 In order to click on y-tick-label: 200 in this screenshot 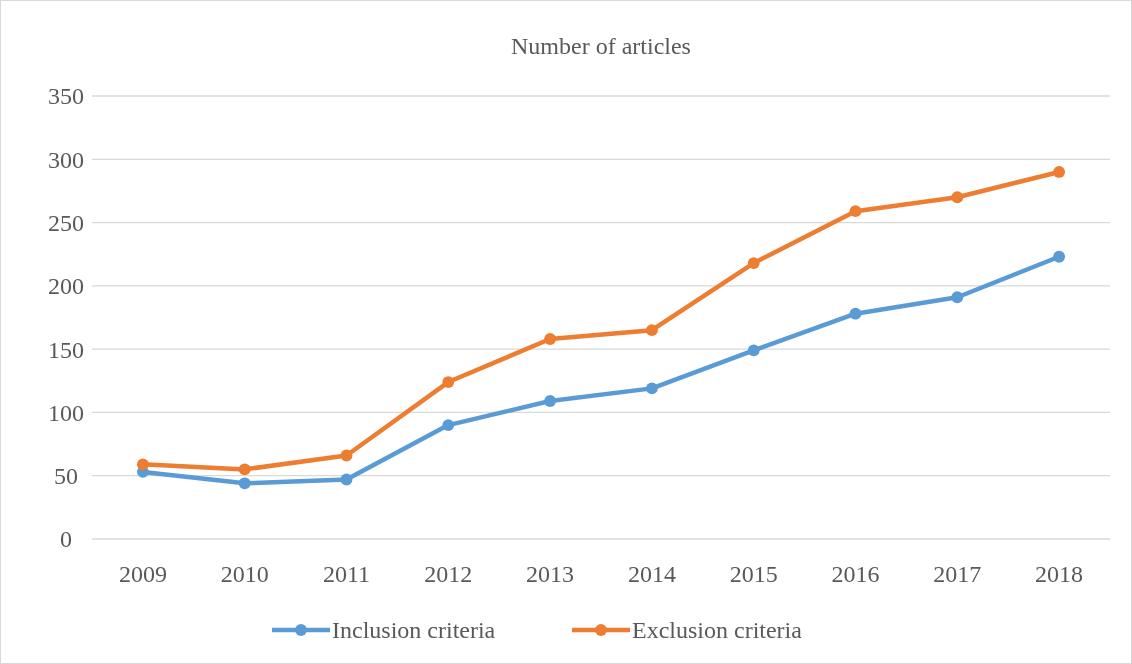, I will do `click(66, 286)`.